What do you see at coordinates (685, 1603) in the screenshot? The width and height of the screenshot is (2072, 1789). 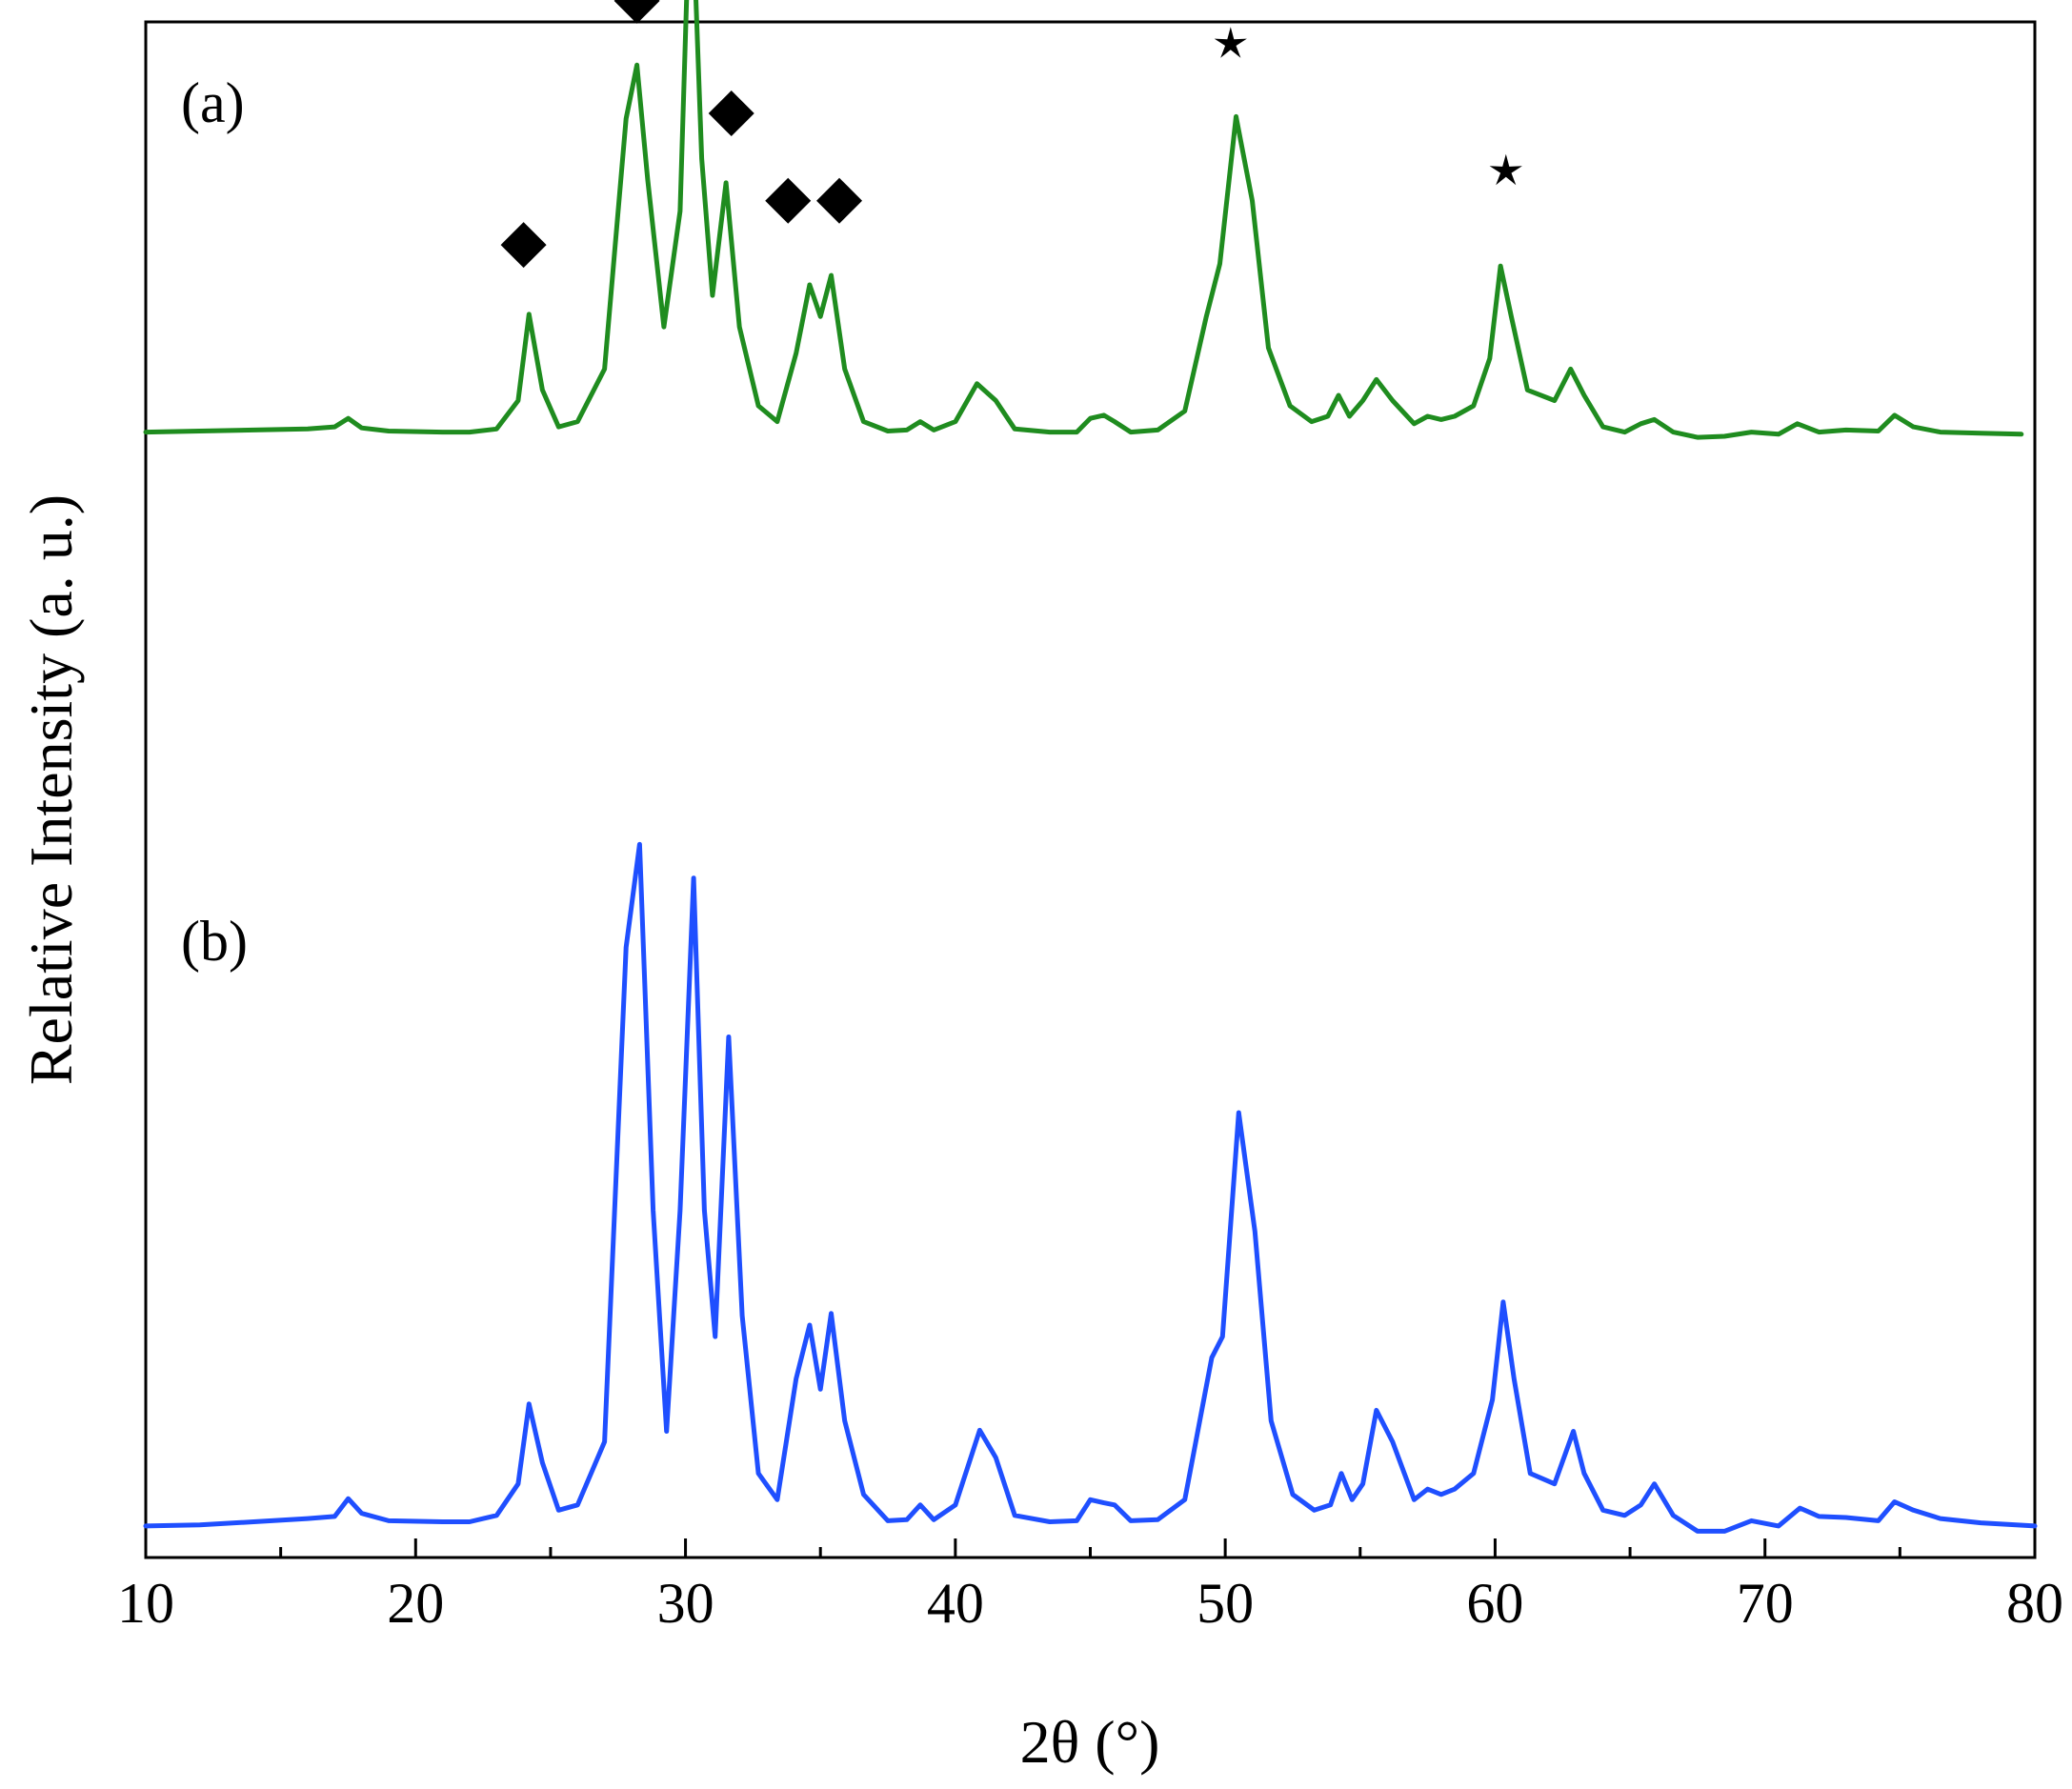 I see `x-tick-label-30: 30` at bounding box center [685, 1603].